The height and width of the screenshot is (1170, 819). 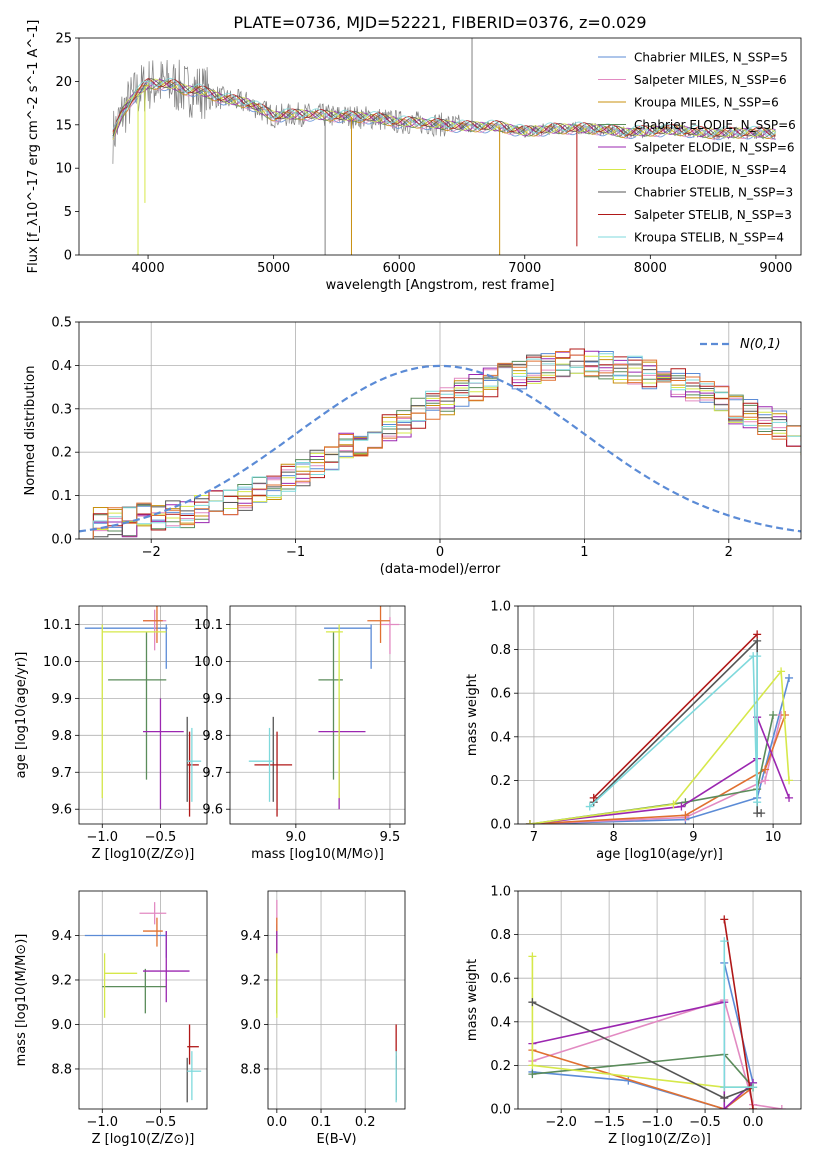 What do you see at coordinates (609, 1122) in the screenshot?
I see `x-tick-label: −1.5` at bounding box center [609, 1122].